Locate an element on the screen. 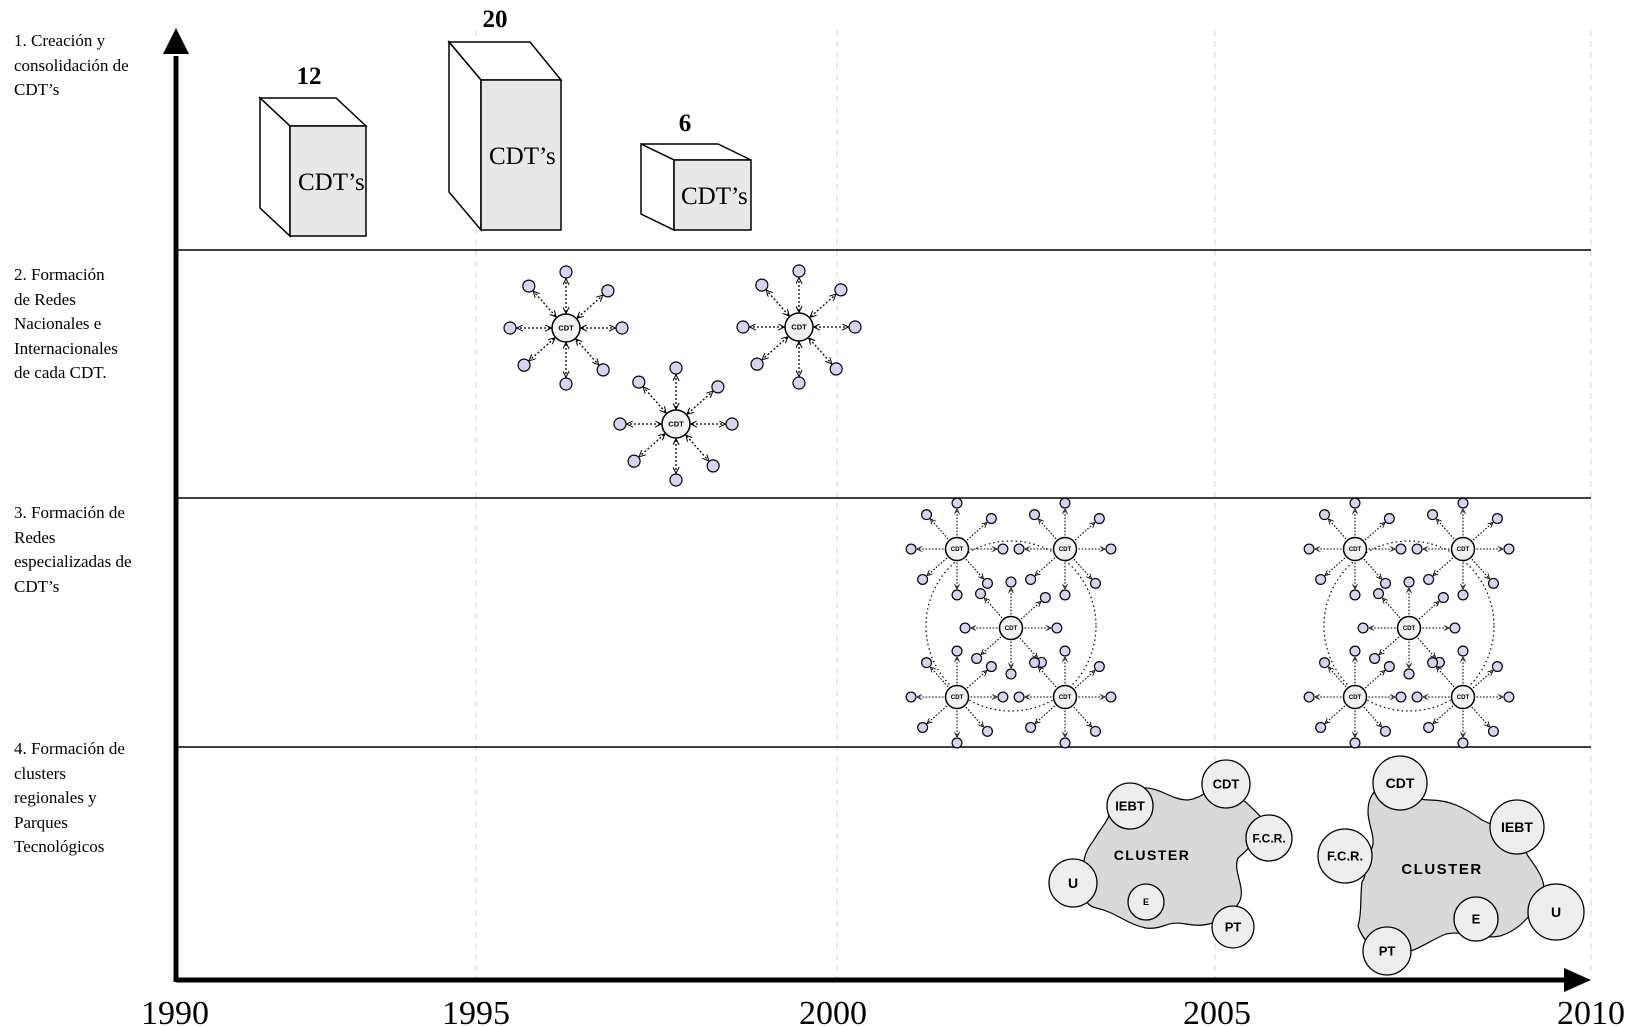  cluster-title: CLUSTER is located at coordinates (1441, 869).